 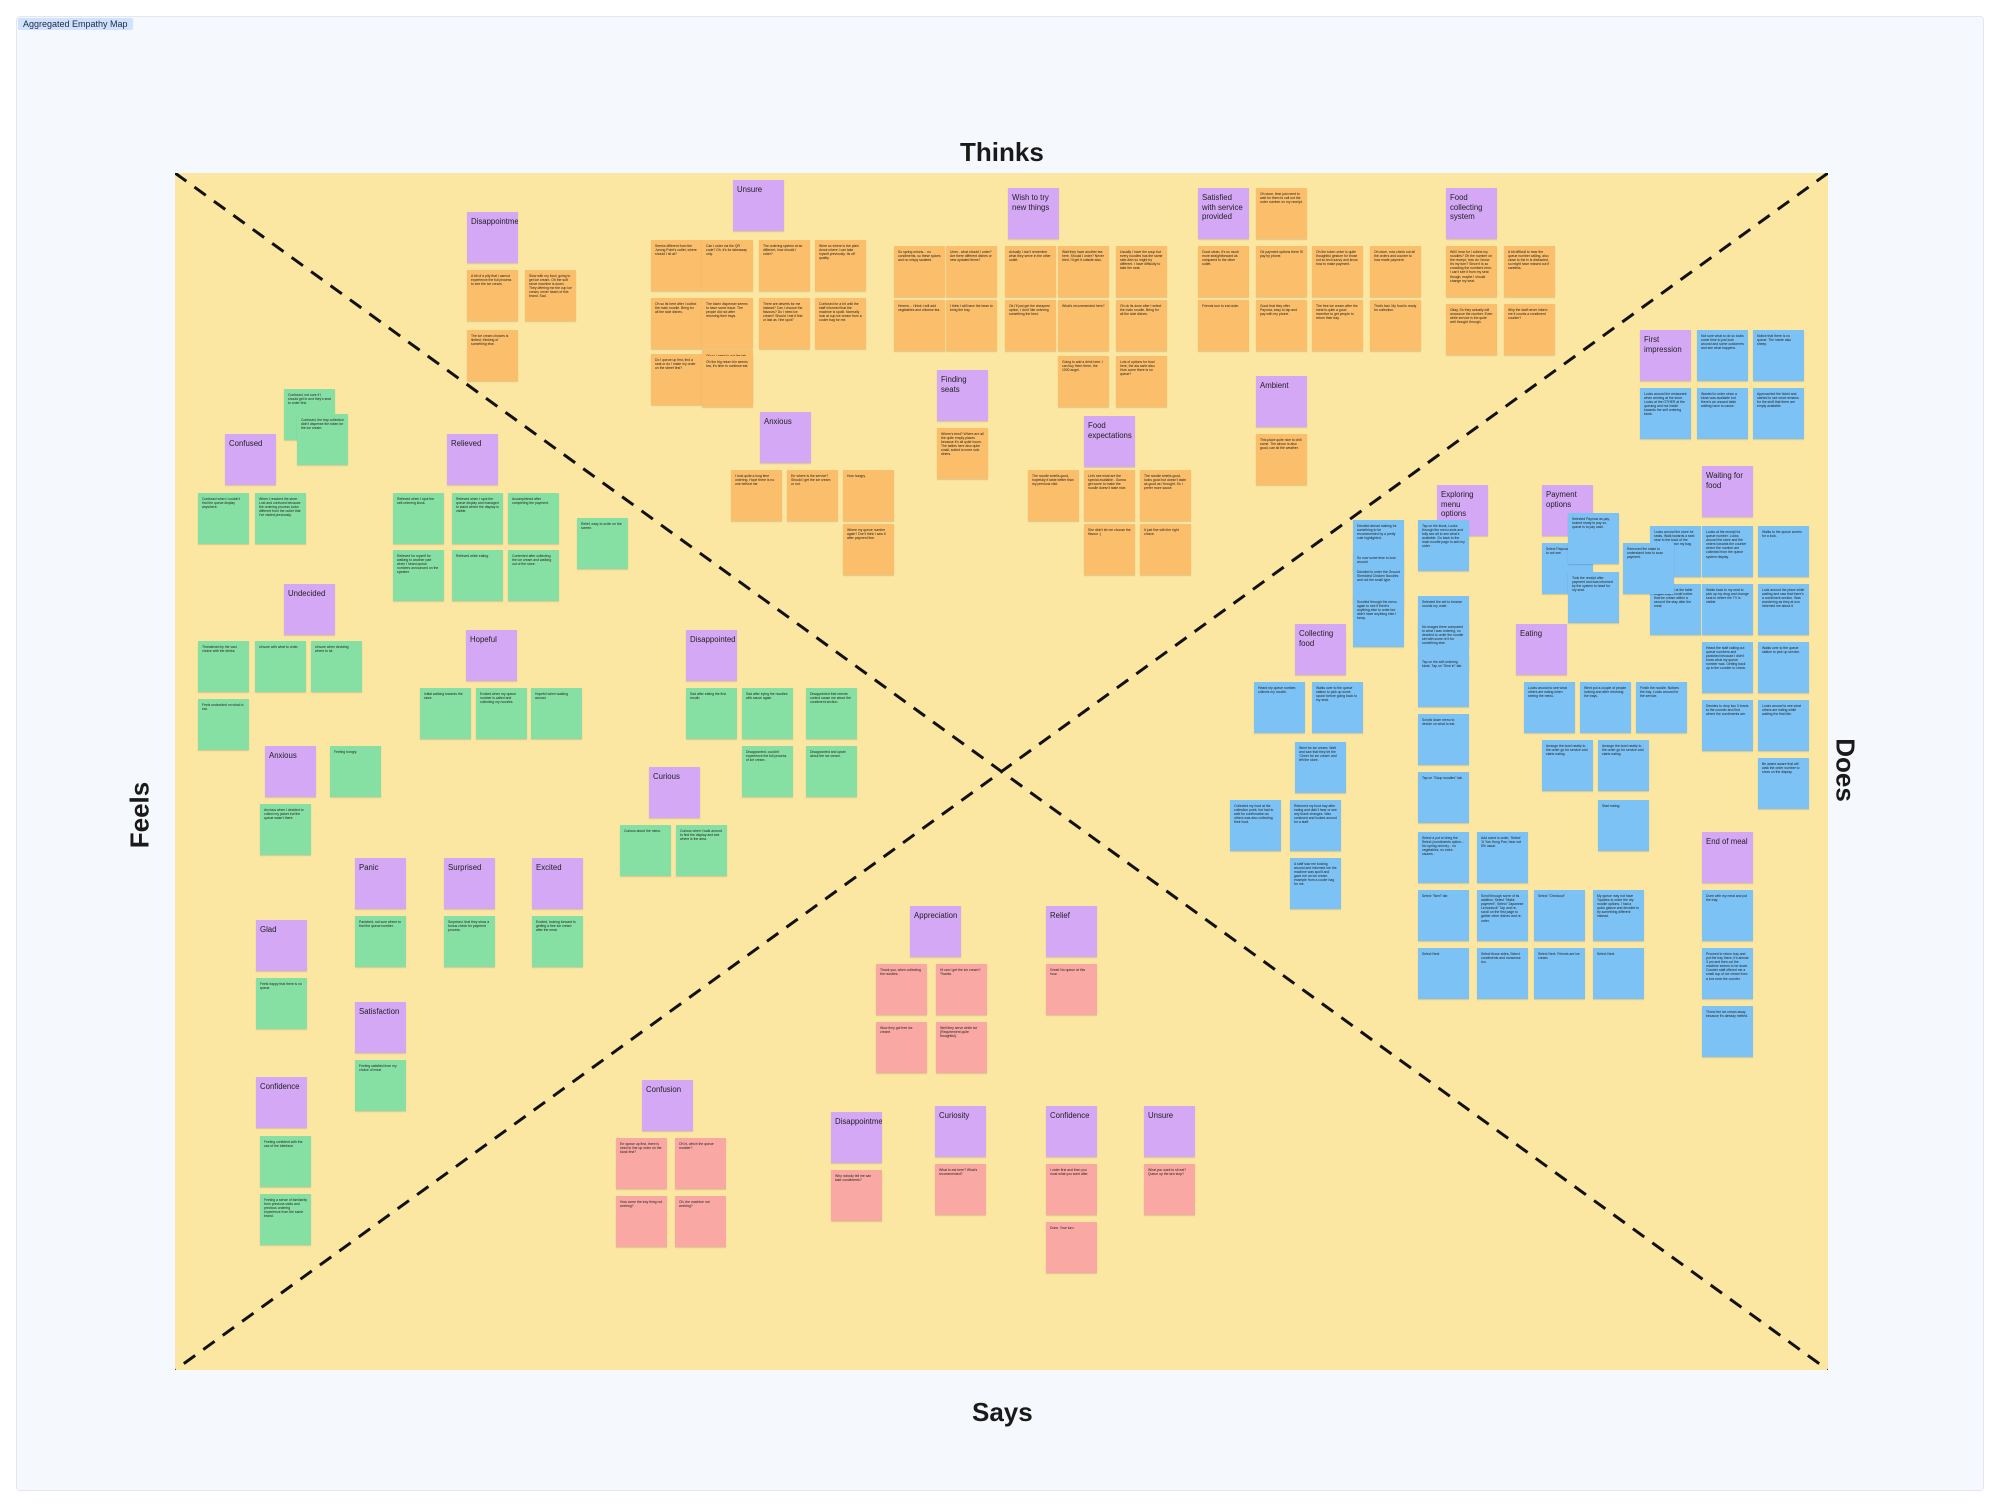 I want to click on category-note-feels: Glad, so click(x=281, y=945).